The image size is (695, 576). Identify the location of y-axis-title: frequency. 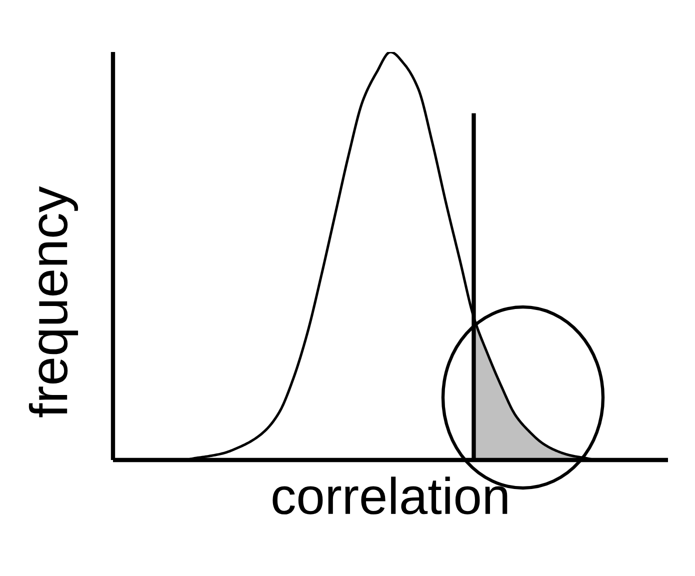
(53, 302).